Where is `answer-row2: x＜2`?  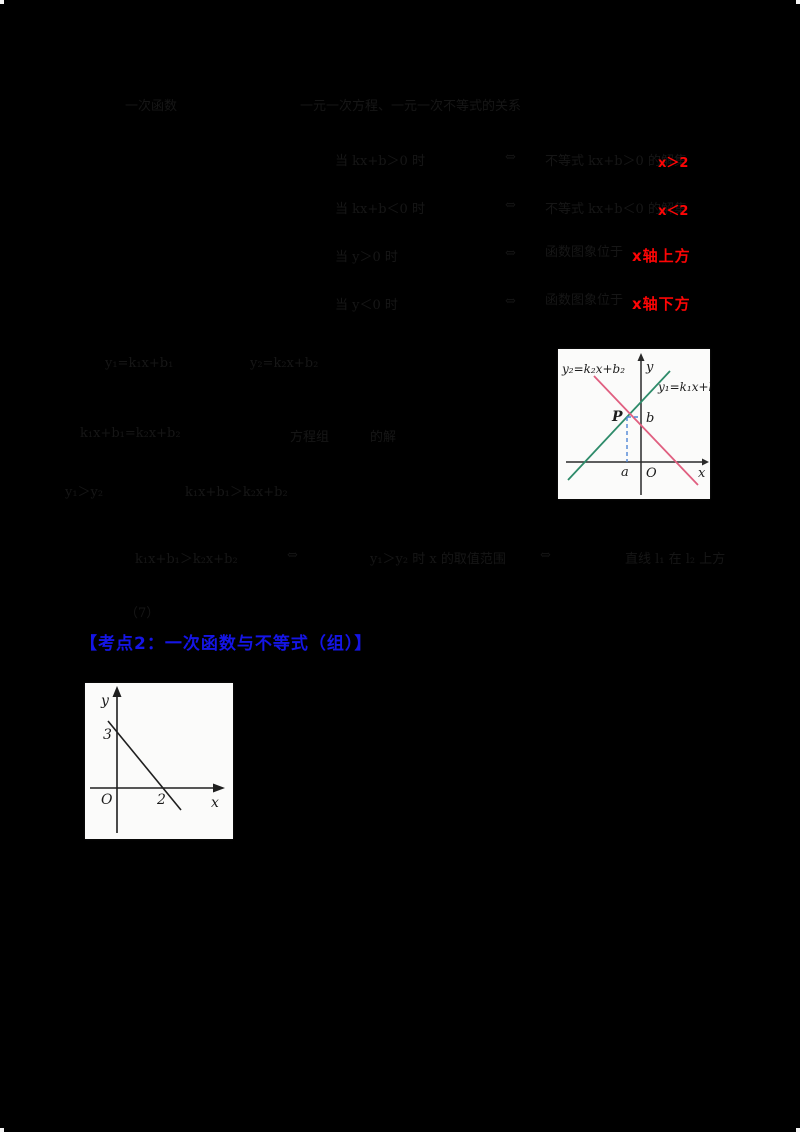 answer-row2: x＜2 is located at coordinates (673, 211).